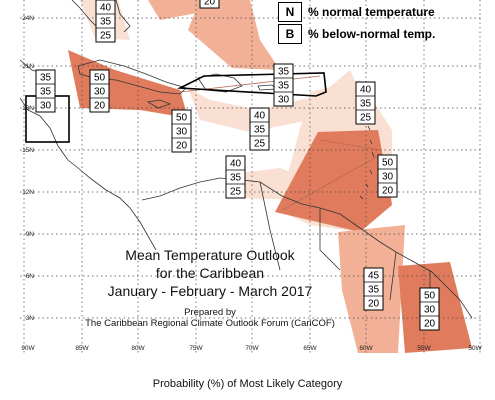 Image resolution: width=495 pixels, height=400 pixels. What do you see at coordinates (28, 18) in the screenshot?
I see `latitude-label: 24N` at bounding box center [28, 18].